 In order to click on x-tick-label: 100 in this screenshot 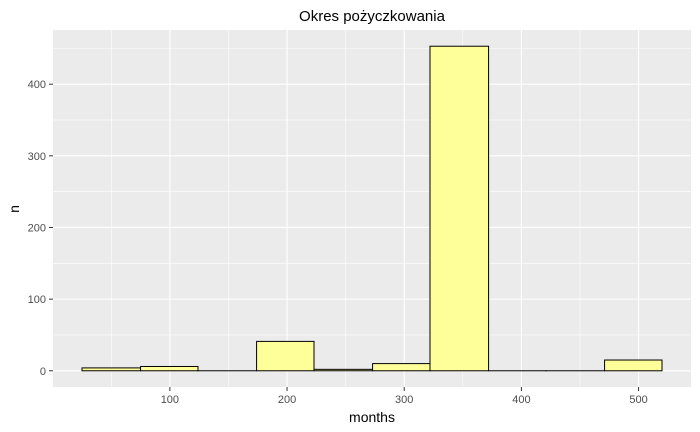, I will do `click(170, 400)`.